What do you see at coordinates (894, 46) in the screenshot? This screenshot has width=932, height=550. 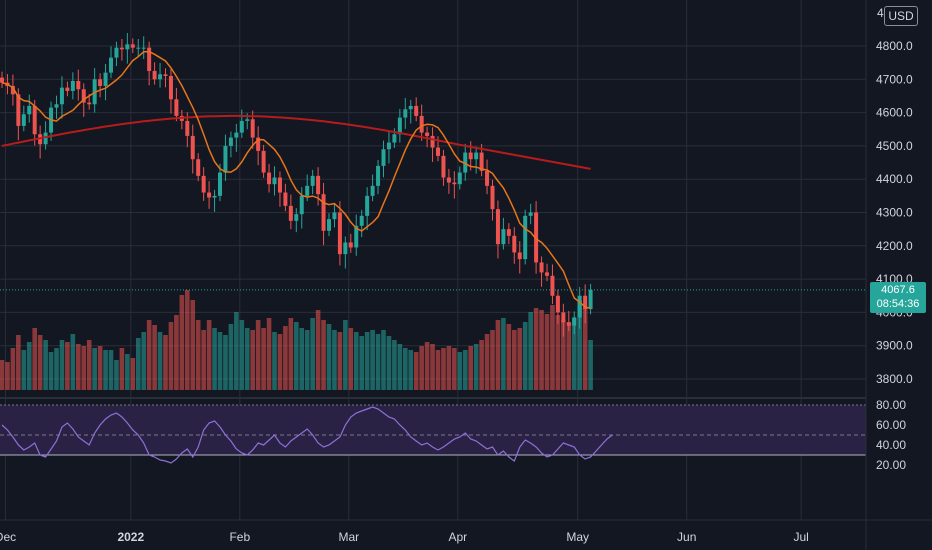 I see `price-tick-label: 4800.0` at bounding box center [894, 46].